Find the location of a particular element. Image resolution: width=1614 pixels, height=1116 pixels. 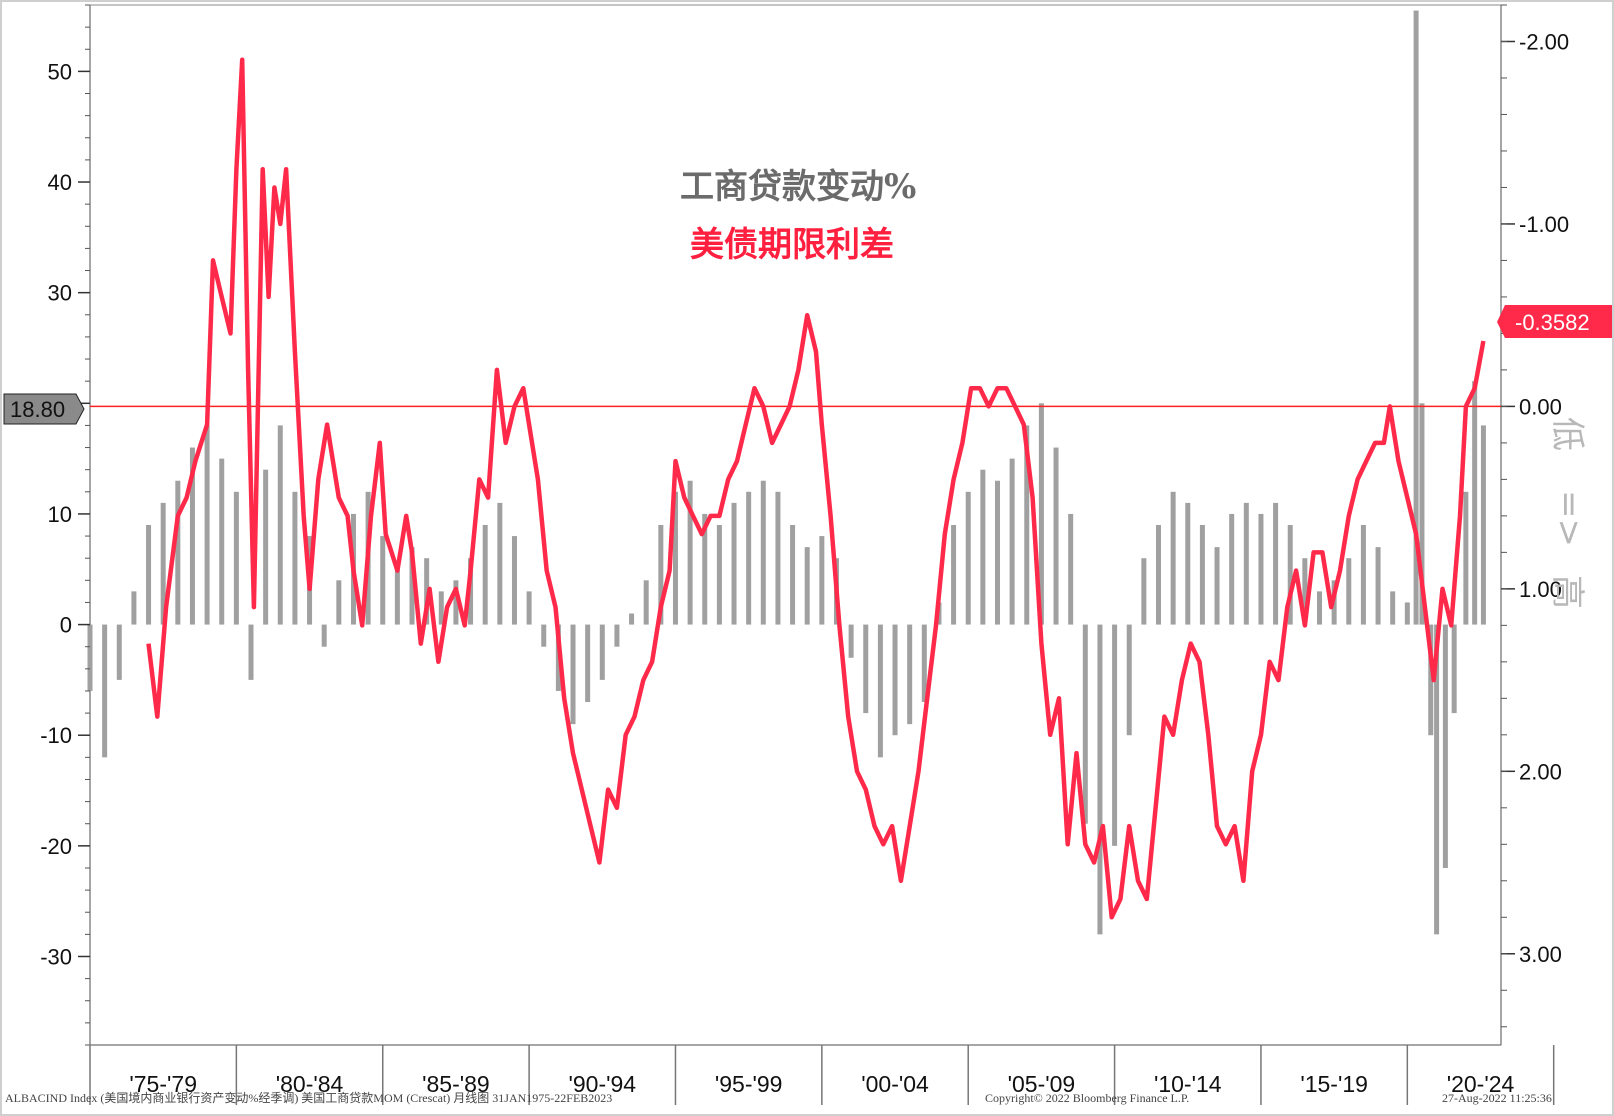

left-value-marker: 18.80 is located at coordinates (44, 409).